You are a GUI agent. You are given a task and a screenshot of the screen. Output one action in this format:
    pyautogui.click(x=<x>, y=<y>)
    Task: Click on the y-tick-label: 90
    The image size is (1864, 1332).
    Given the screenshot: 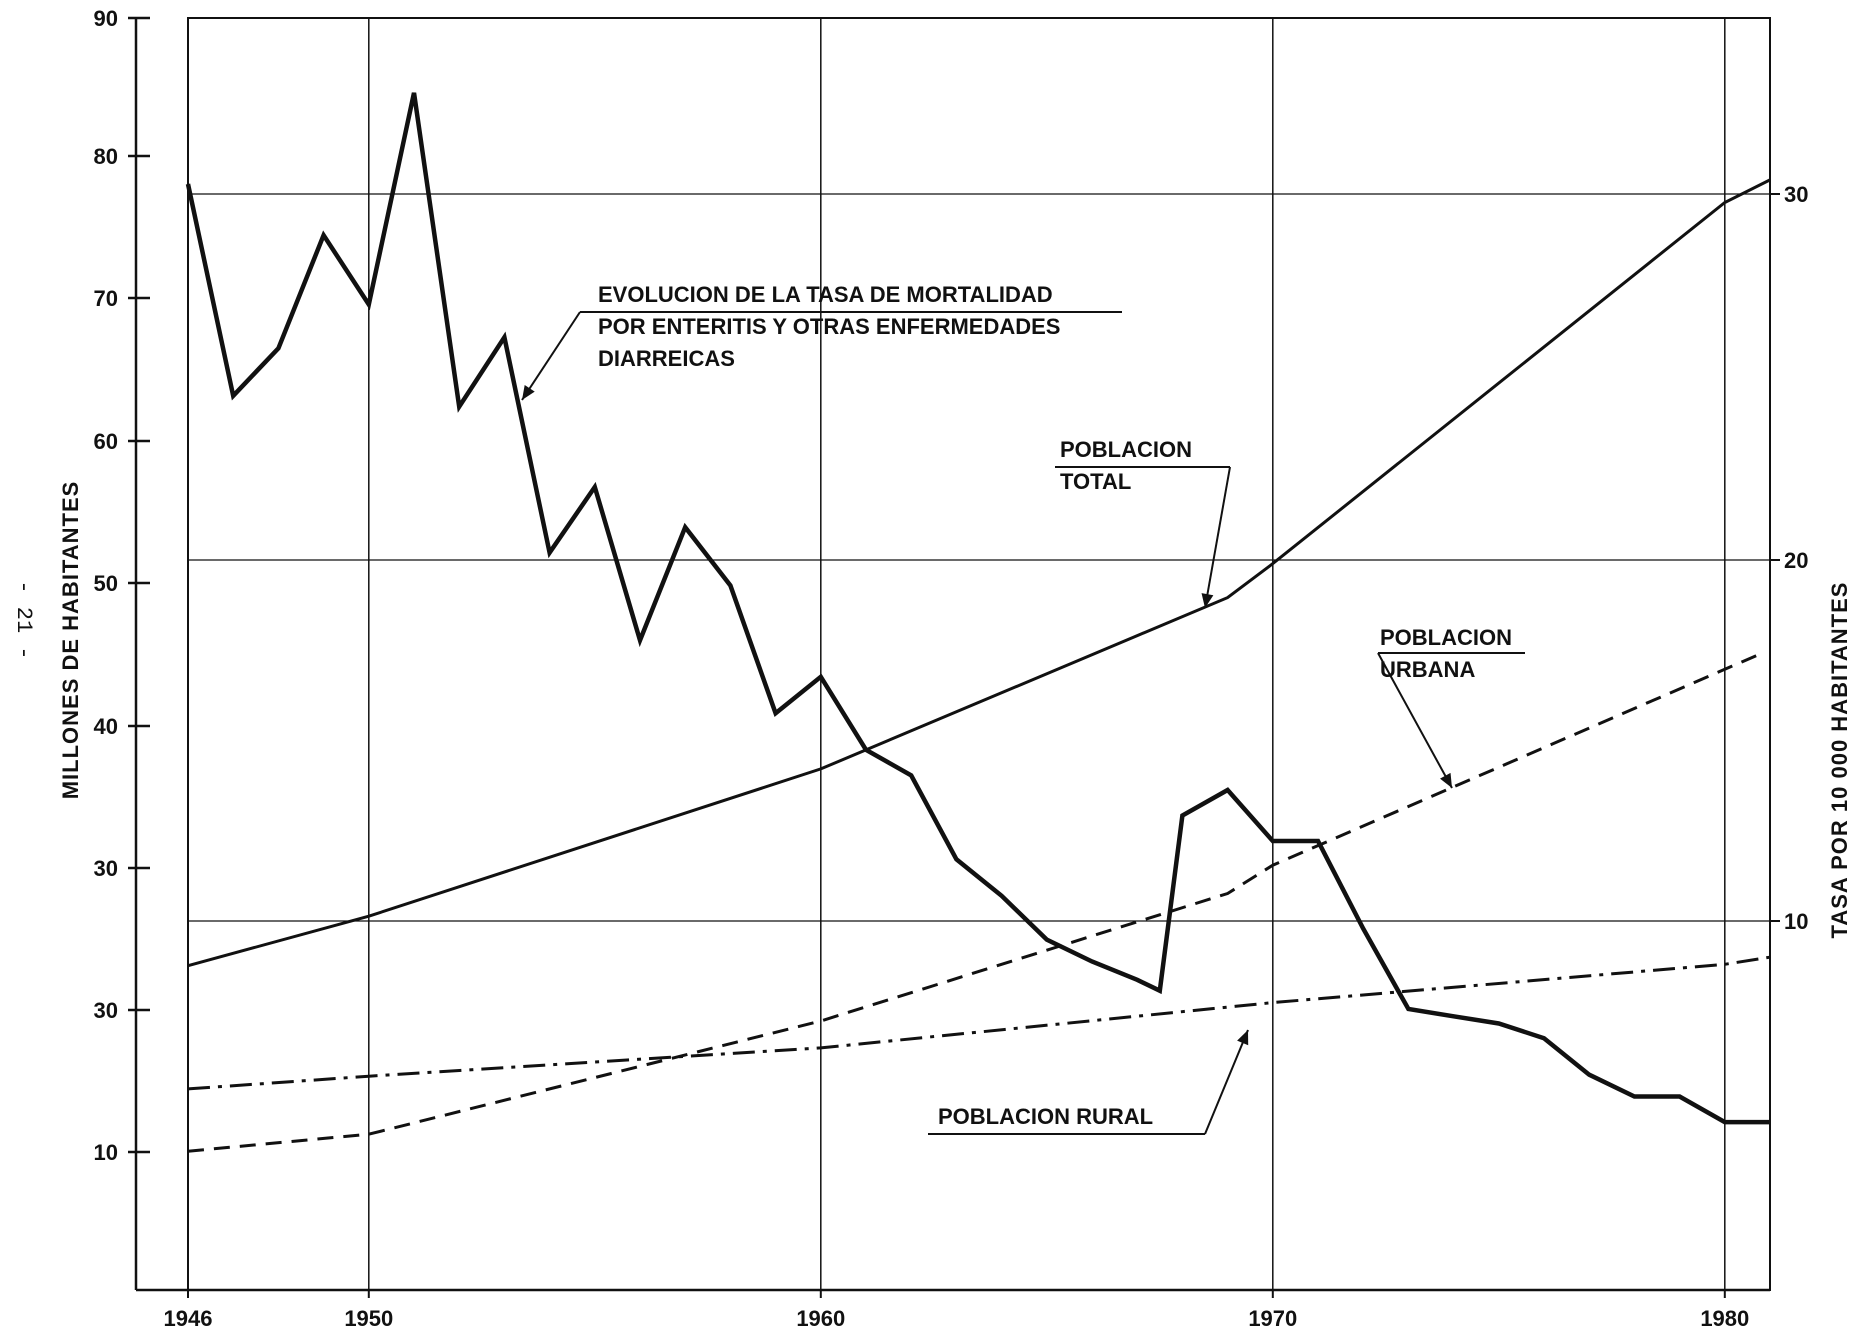 What is the action you would take?
    pyautogui.click(x=106, y=18)
    